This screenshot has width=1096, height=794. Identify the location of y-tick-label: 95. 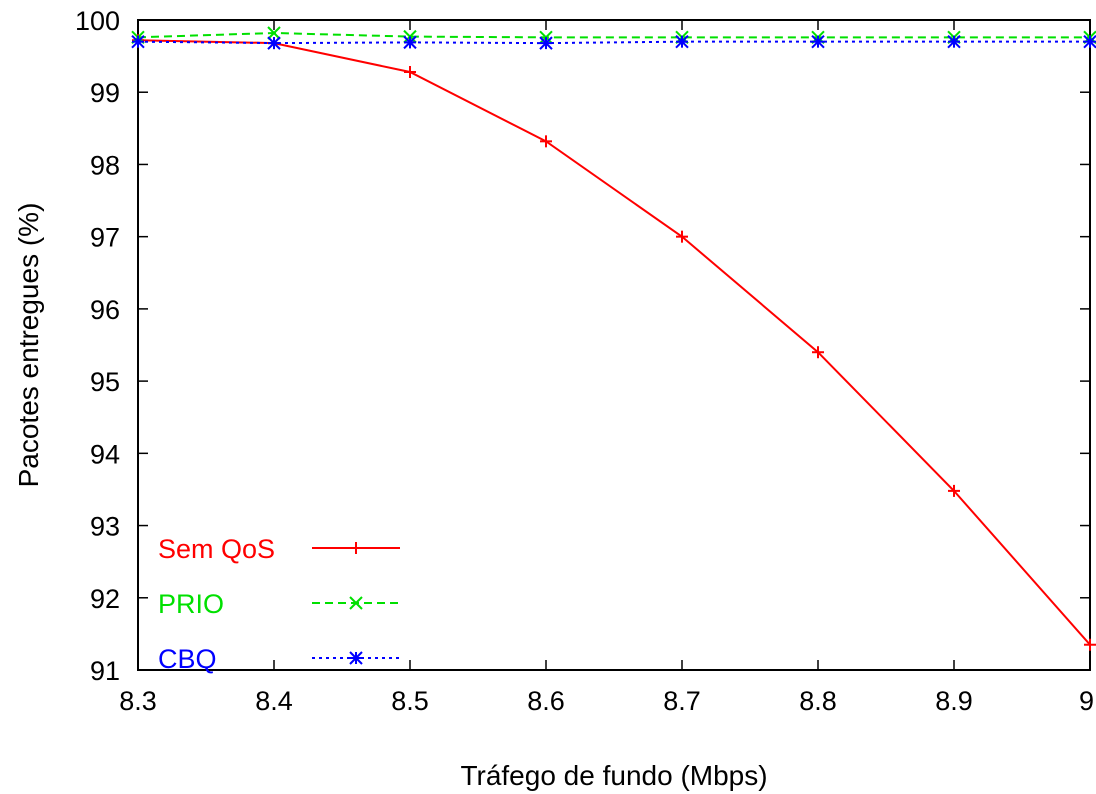
(105, 382).